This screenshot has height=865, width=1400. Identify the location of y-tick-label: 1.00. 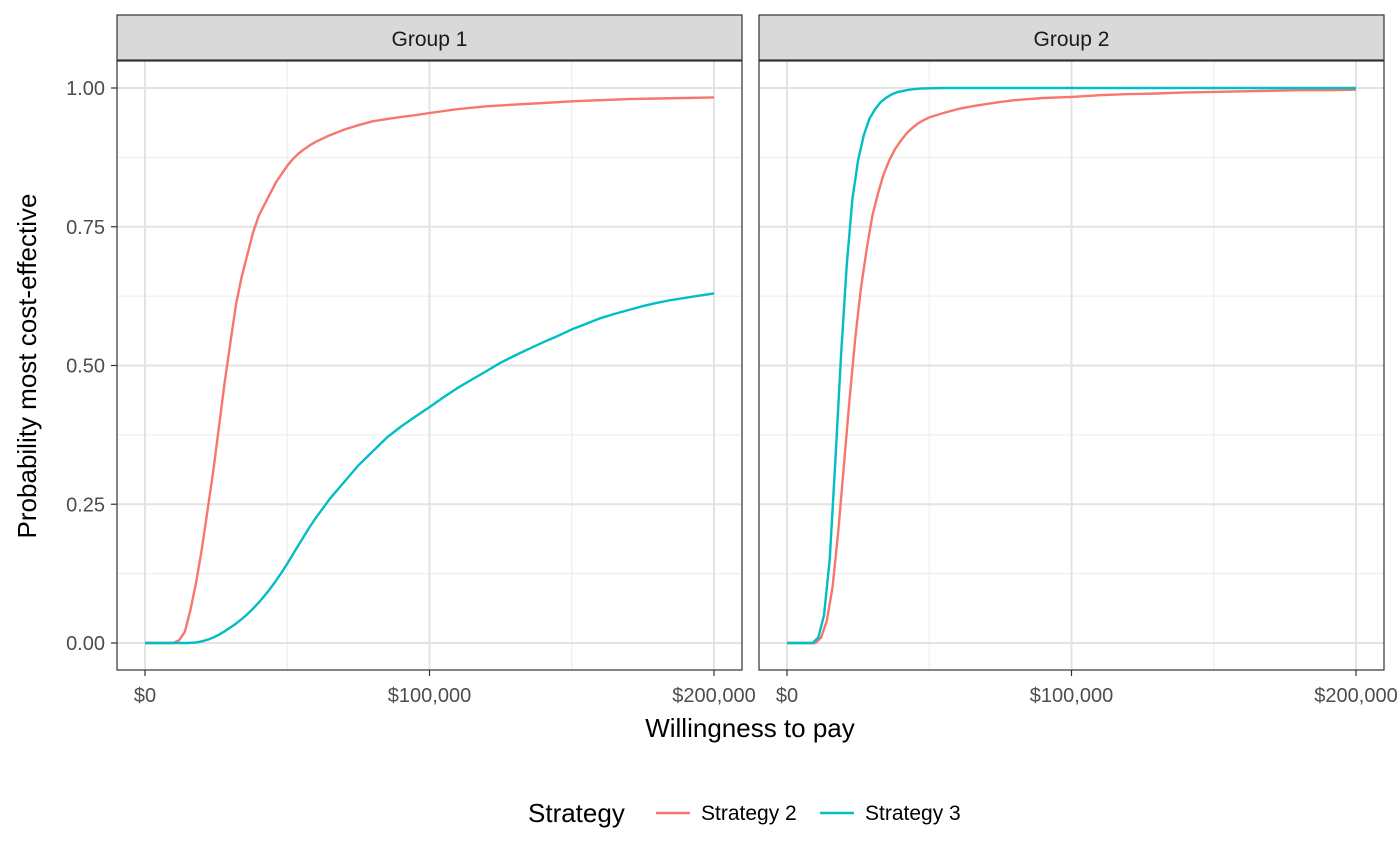
(85, 89).